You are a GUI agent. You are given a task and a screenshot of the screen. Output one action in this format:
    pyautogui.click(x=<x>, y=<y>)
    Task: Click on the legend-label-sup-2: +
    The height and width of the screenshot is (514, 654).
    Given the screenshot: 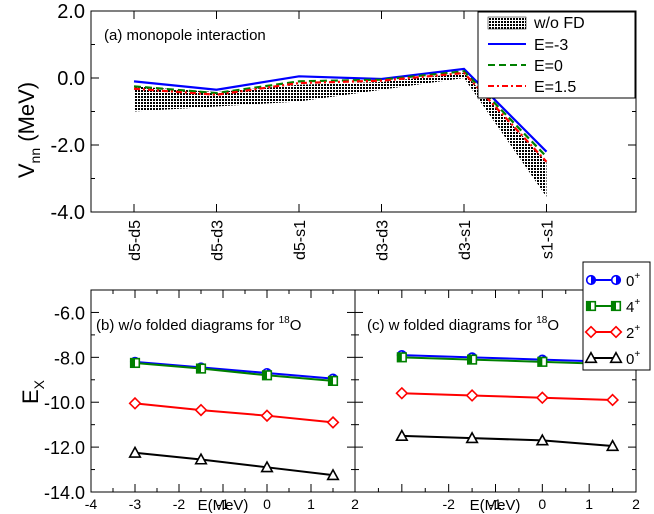 What is the action you would take?
    pyautogui.click(x=637, y=328)
    